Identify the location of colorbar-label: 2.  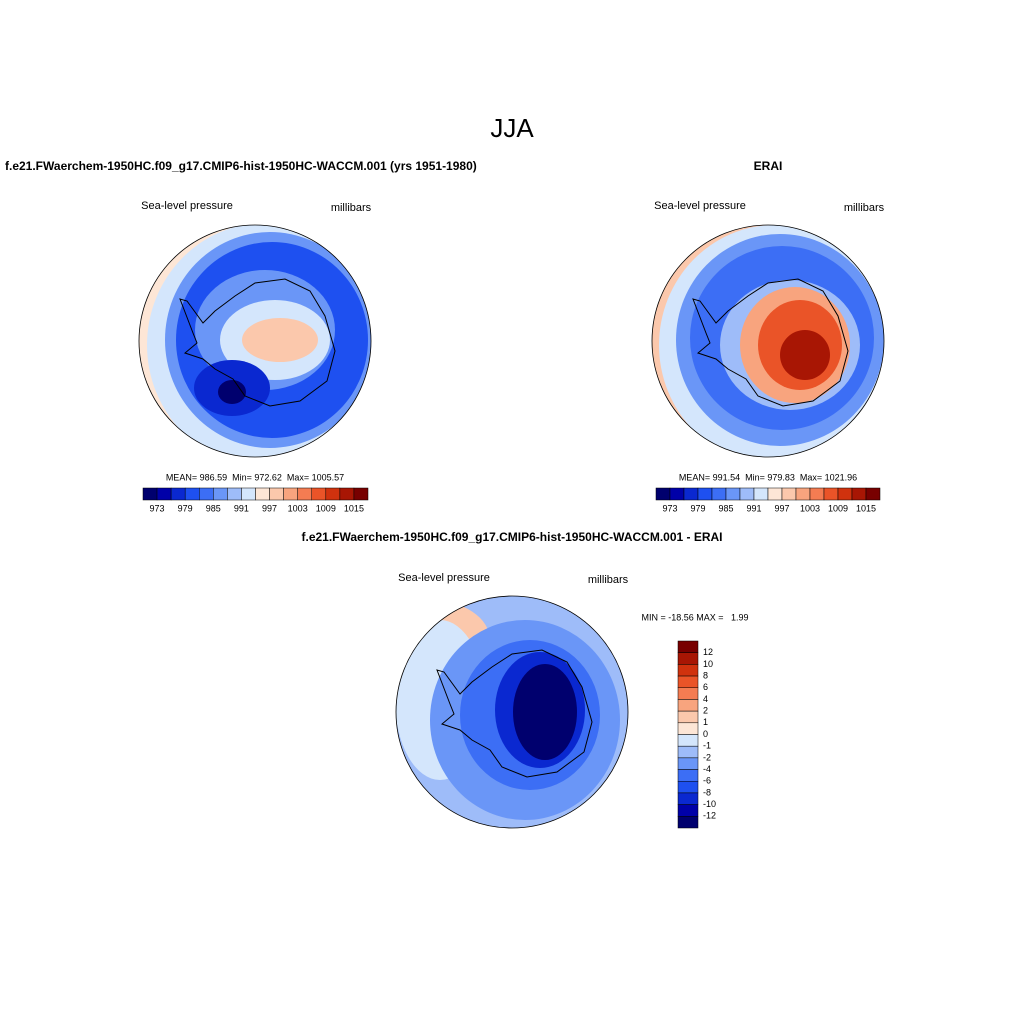
(705, 711).